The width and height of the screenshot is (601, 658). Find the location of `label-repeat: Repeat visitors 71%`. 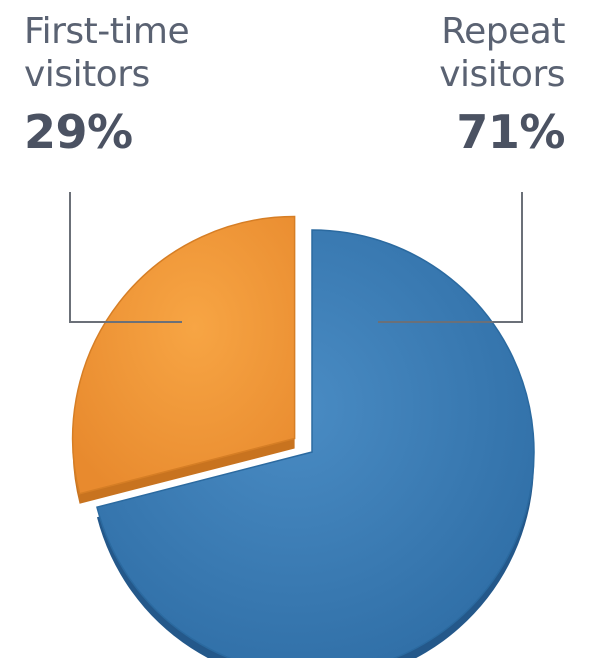

label-repeat: Repeat visitors 71% is located at coordinates (502, 84).